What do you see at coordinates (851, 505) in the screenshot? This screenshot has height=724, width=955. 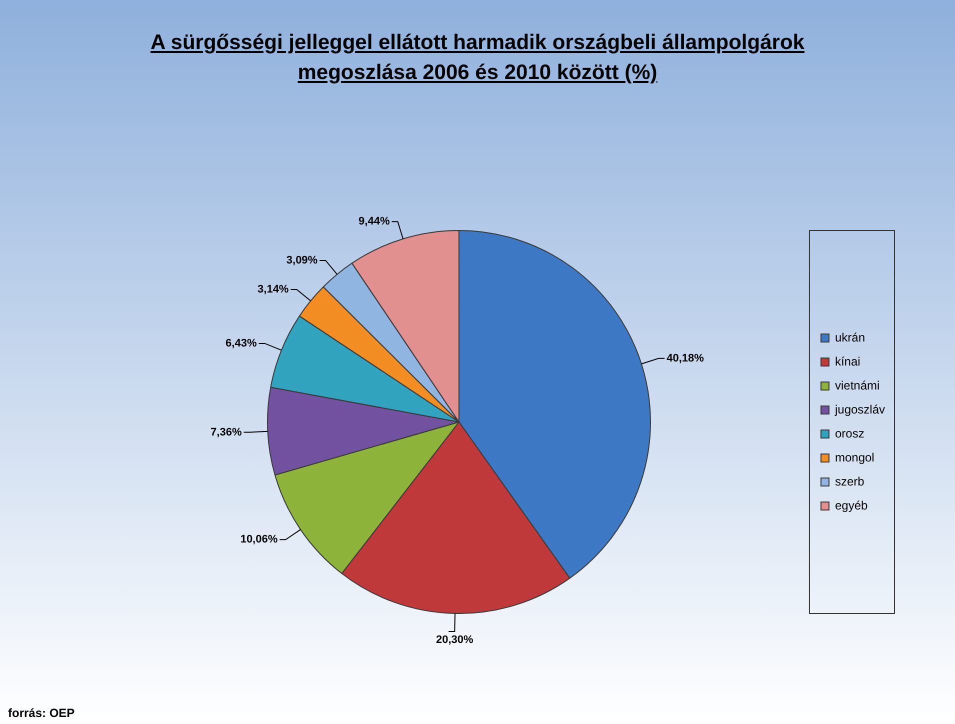 I see `legend-label: egyéb` at bounding box center [851, 505].